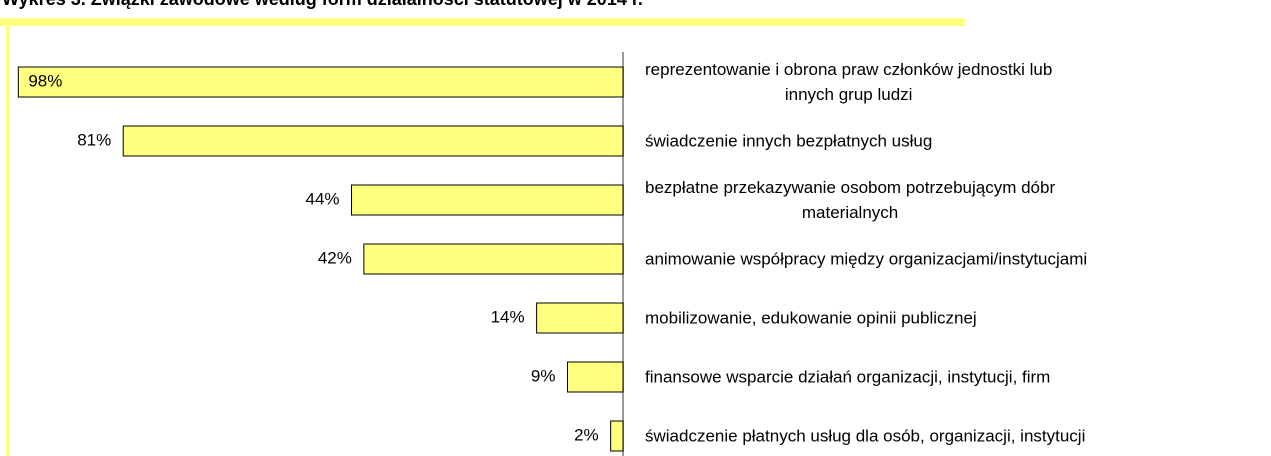  What do you see at coordinates (322, 198) in the screenshot?
I see `value-label: 44%` at bounding box center [322, 198].